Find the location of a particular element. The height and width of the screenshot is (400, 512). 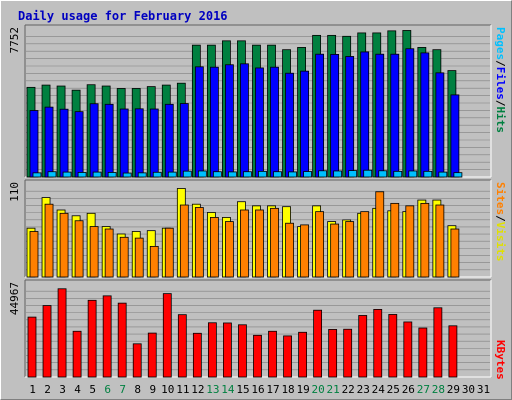

sv-ymax-label: 110 is located at coordinates (14, 192).